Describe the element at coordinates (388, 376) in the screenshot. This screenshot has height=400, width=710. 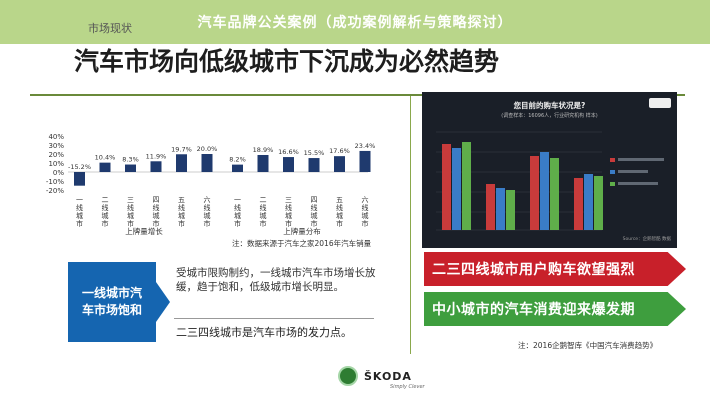
I see `brand-wordmark: ŠKODA` at that location.